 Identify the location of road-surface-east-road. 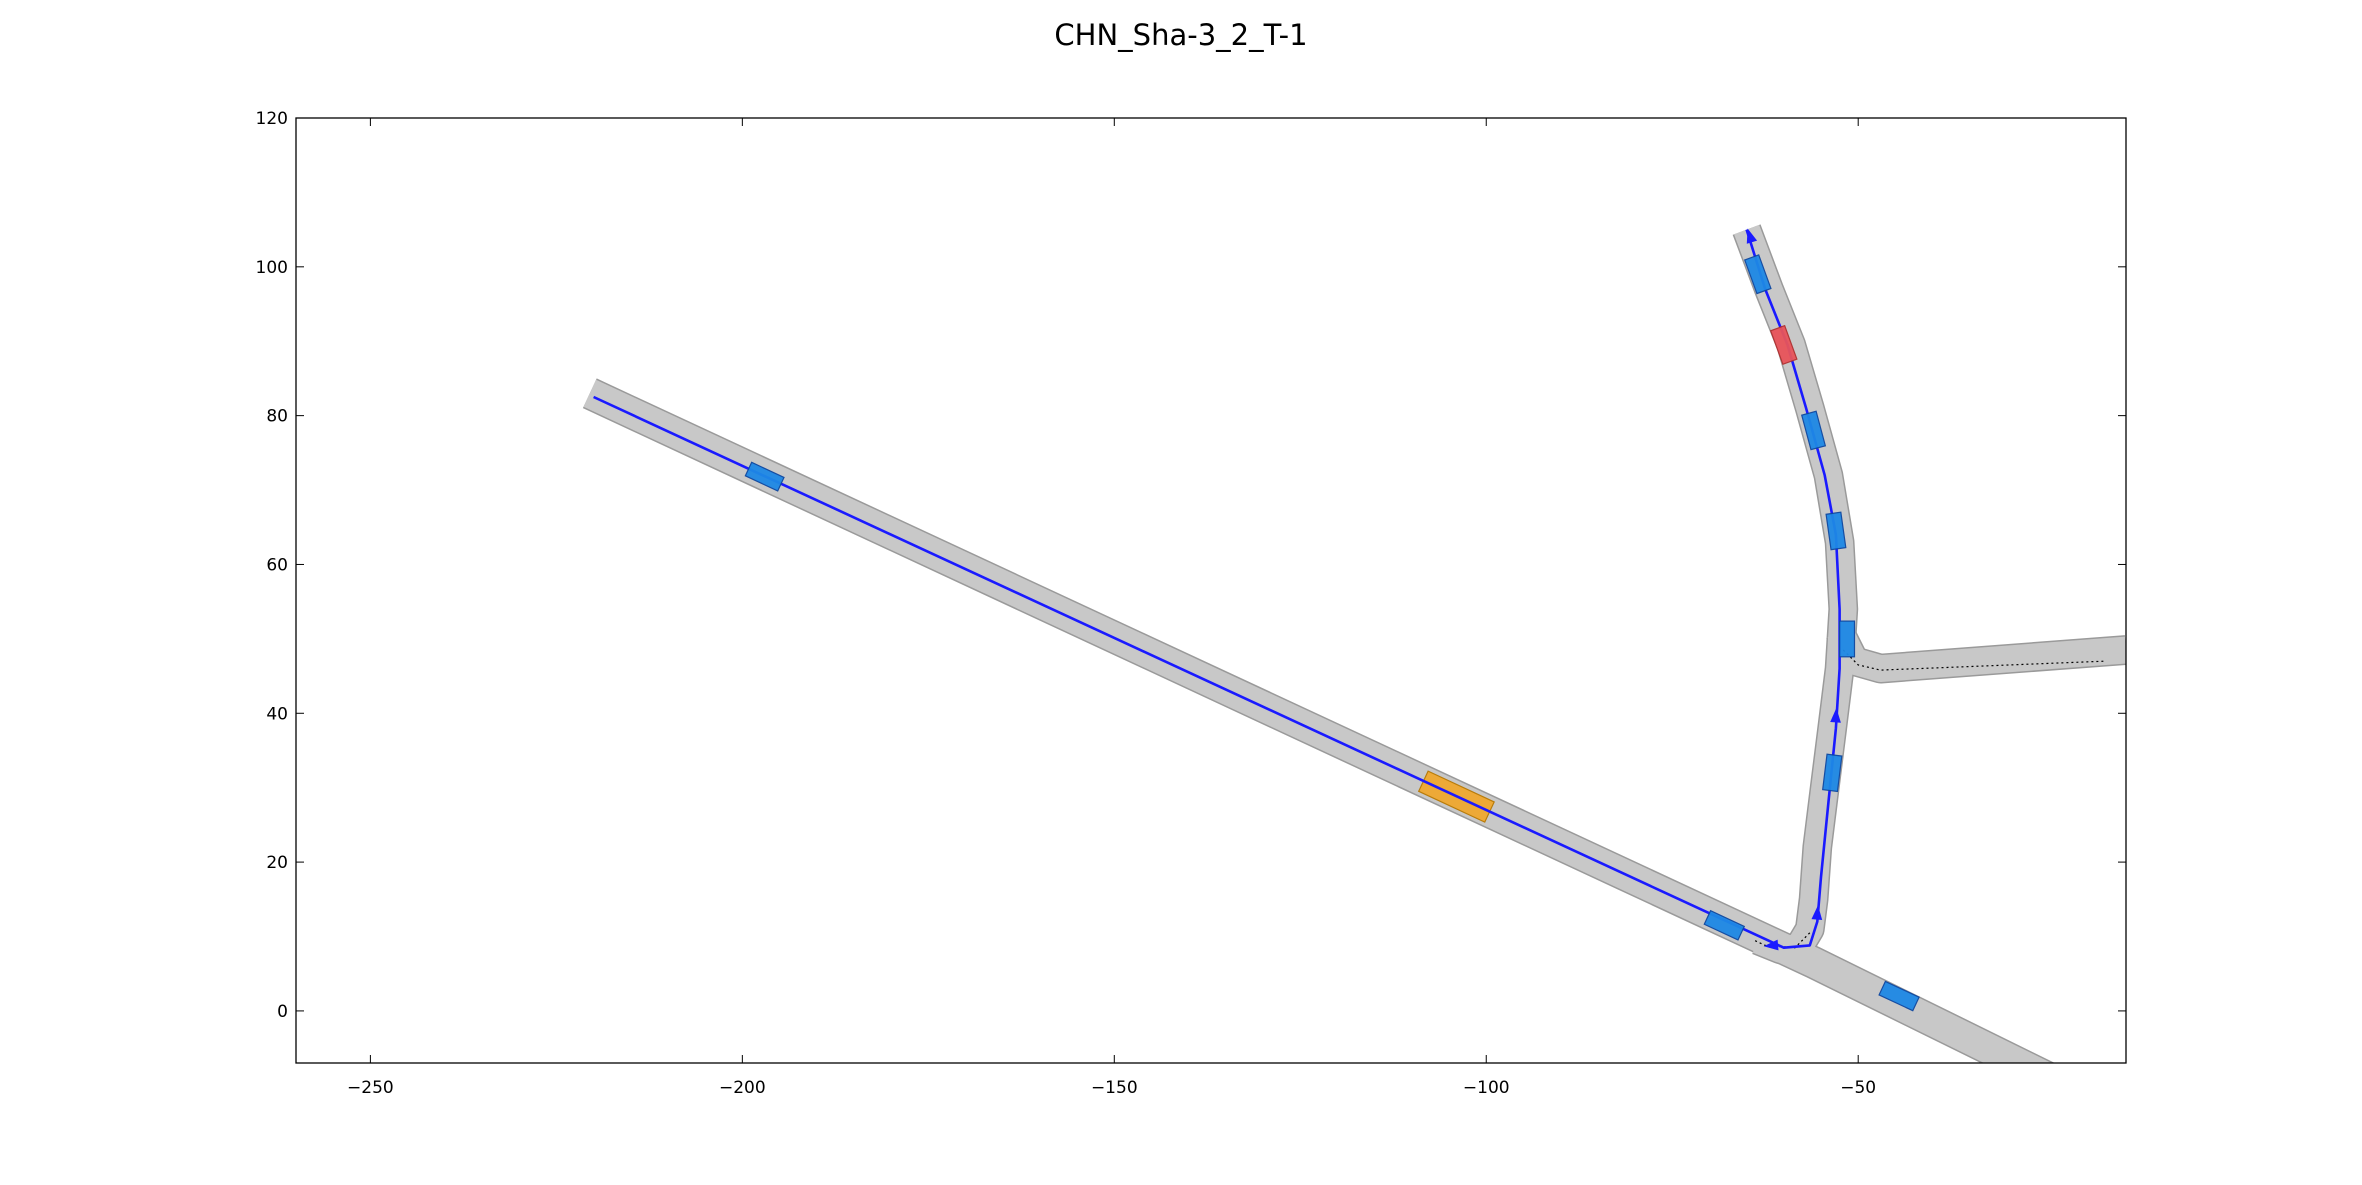
(1976, 653).